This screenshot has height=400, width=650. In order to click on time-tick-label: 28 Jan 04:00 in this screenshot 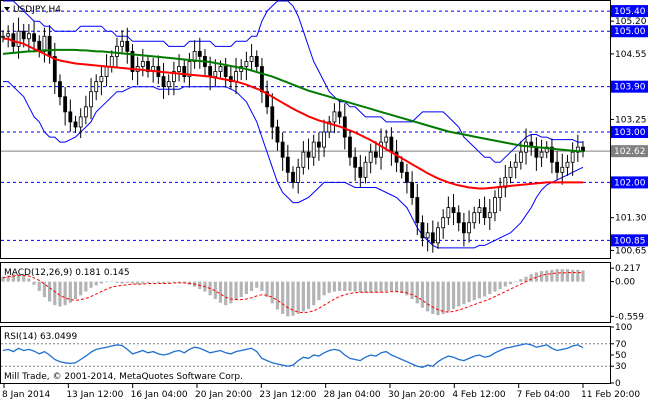, I will do `click(352, 395)`.